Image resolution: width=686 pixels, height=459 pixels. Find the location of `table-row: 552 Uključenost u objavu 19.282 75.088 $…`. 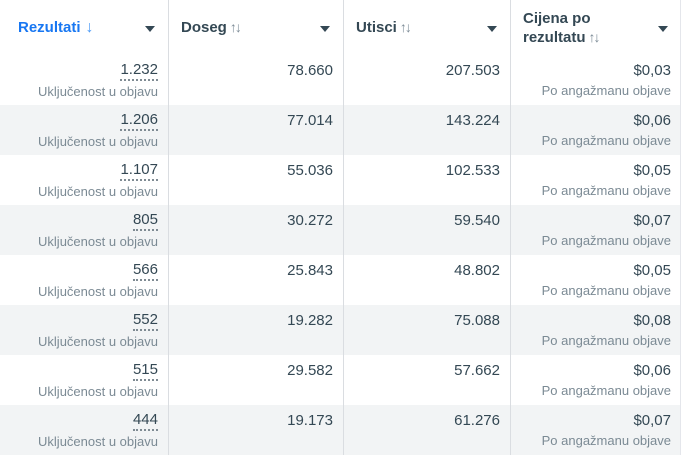

table-row: 552 Uključenost u objavu 19.282 75.088 $… is located at coordinates (340, 330).